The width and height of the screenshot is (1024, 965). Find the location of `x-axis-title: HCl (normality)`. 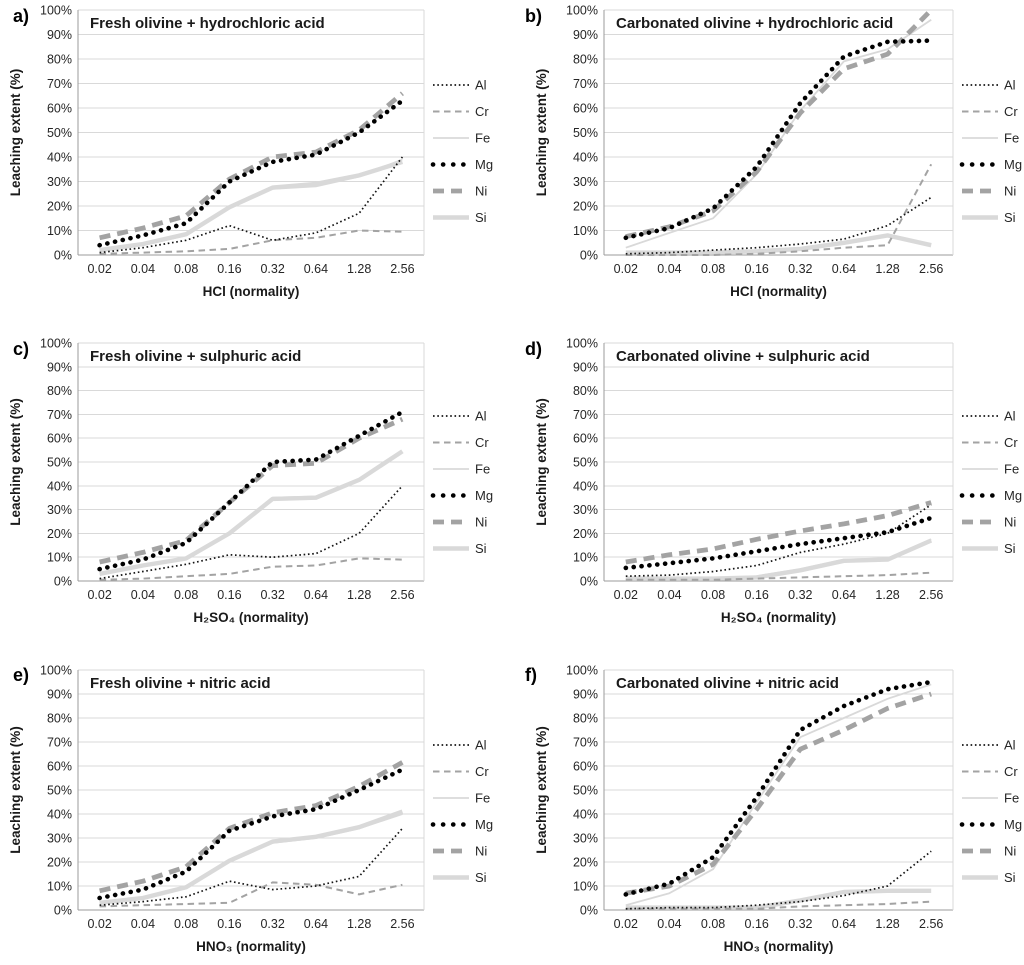

x-axis-title: HCl (normality) is located at coordinates (778, 291).